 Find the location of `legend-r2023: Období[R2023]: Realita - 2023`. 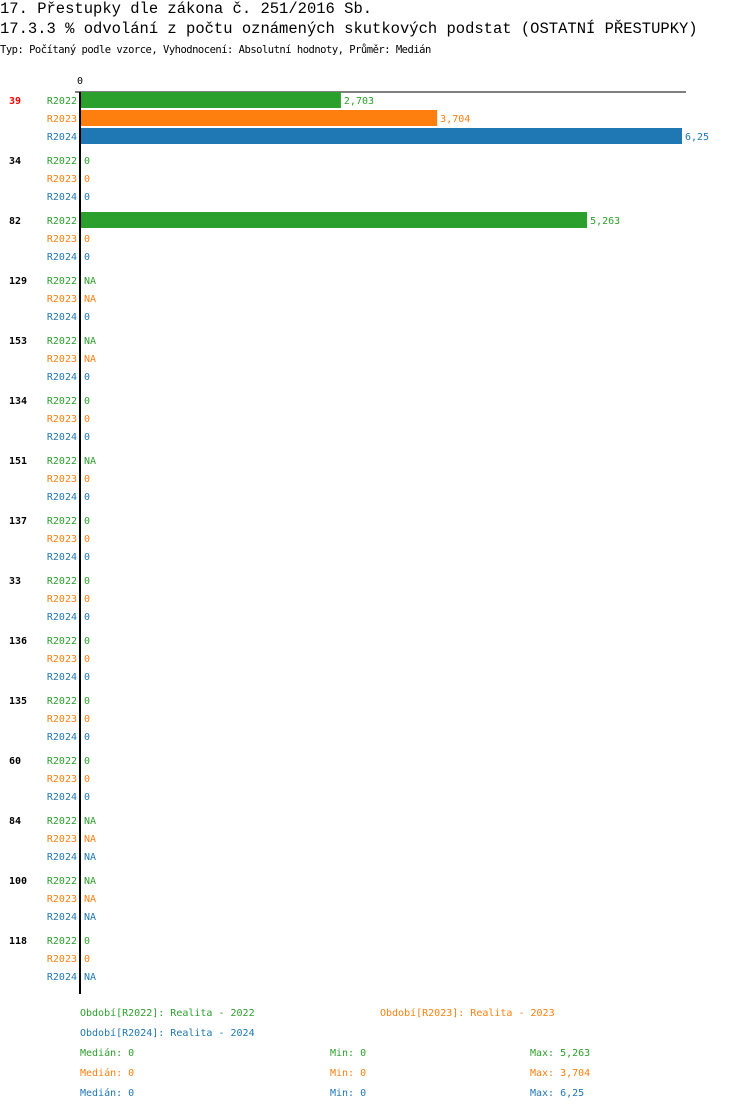

legend-r2023: Období[R2023]: Realita - 2023 is located at coordinates (467, 1013).